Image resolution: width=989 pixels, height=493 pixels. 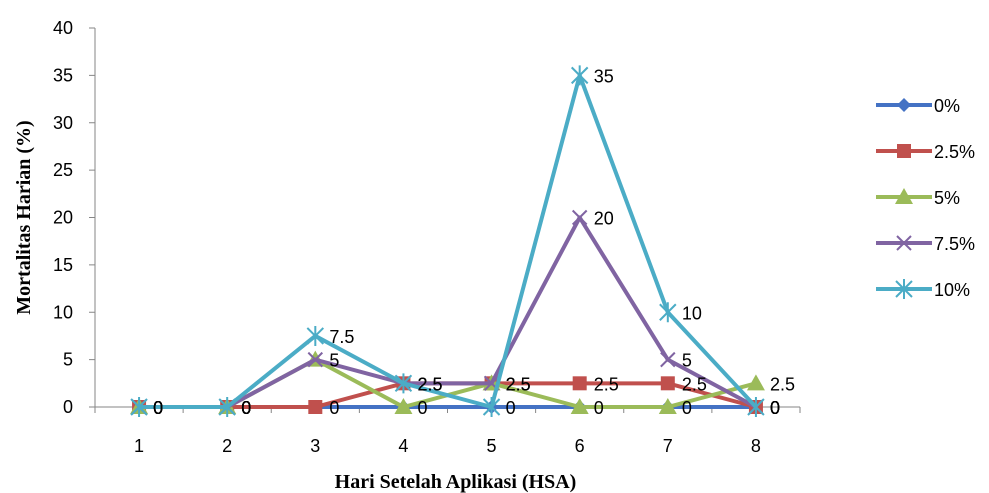 I want to click on x-tick-label: 2, so click(x=227, y=446).